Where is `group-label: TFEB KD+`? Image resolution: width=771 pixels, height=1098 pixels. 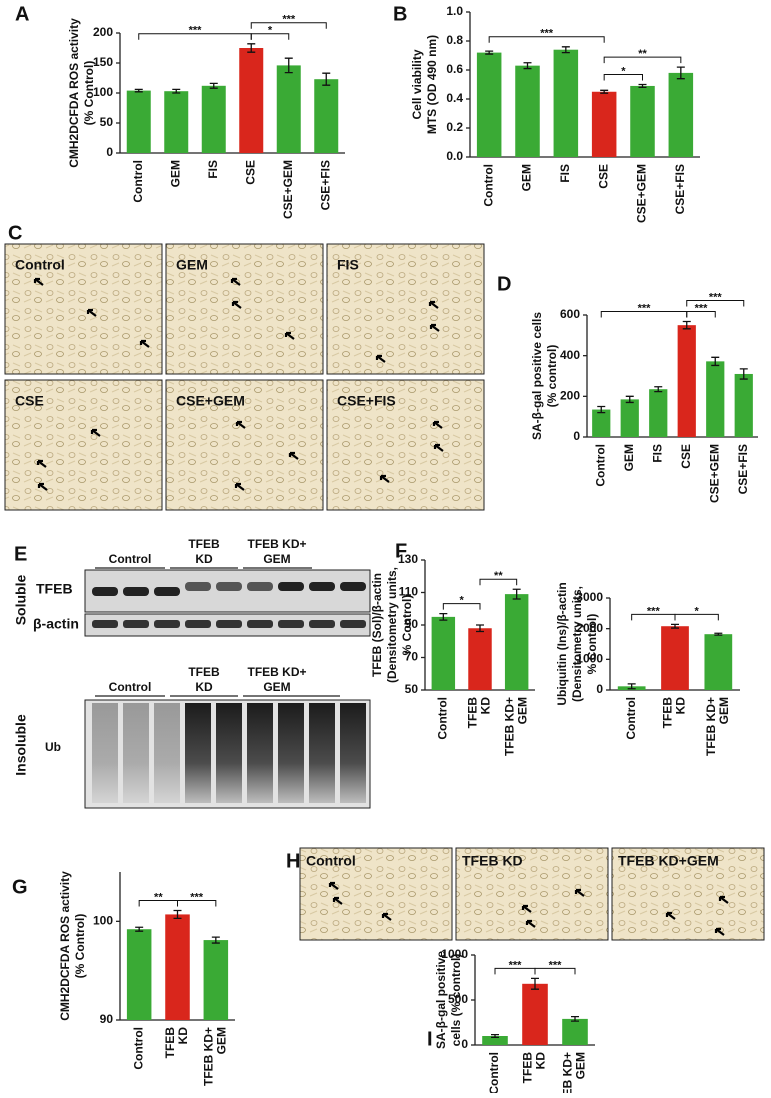
group-label: TFEB KD+ is located at coordinates (276, 544).